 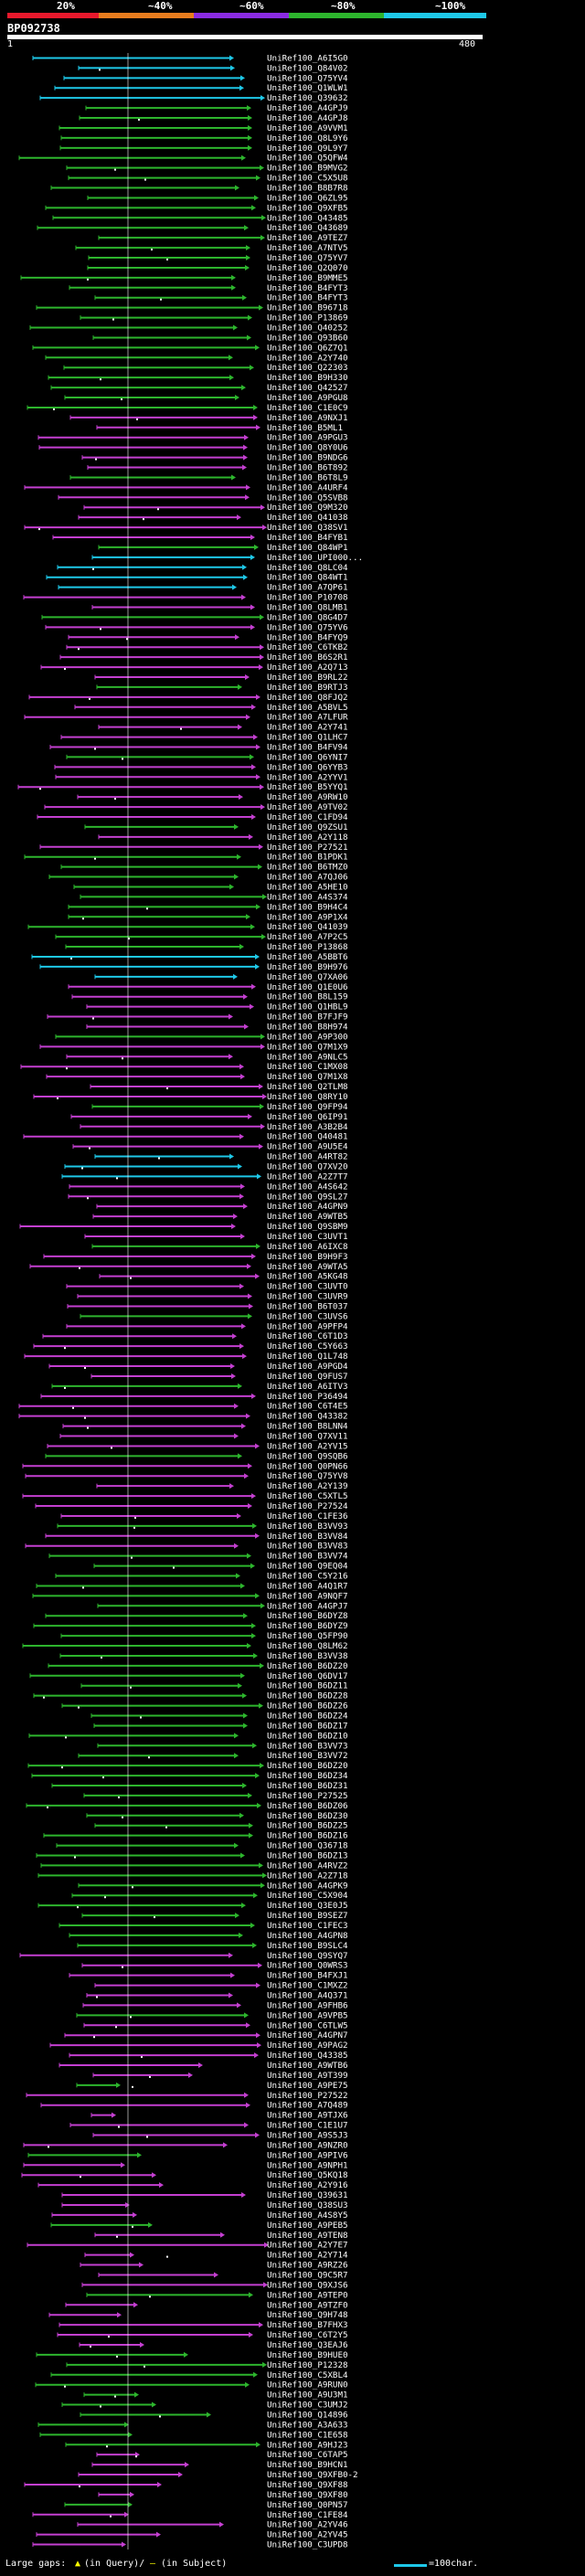 What do you see at coordinates (308, 837) in the screenshot?
I see `hit-label: UniRef100_A2Y118` at bounding box center [308, 837].